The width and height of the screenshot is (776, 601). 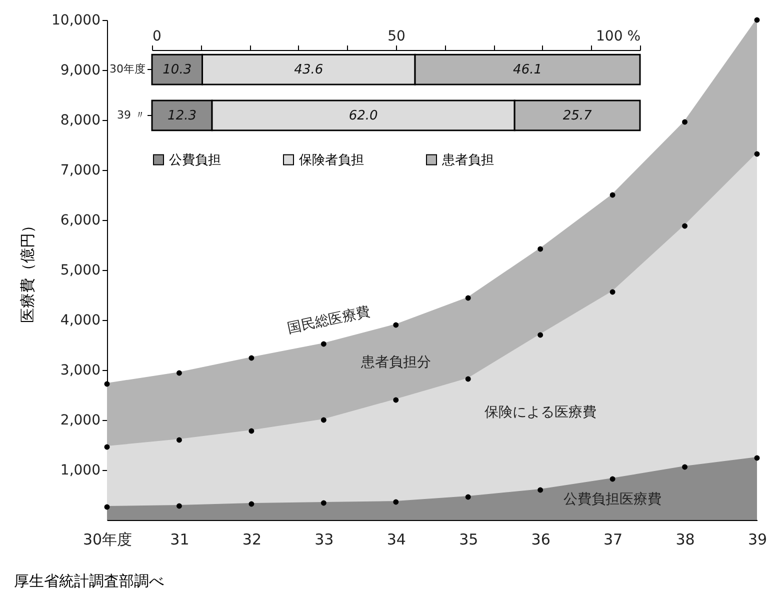 I want to click on y-tick-label: 7,000, so click(x=80, y=170).